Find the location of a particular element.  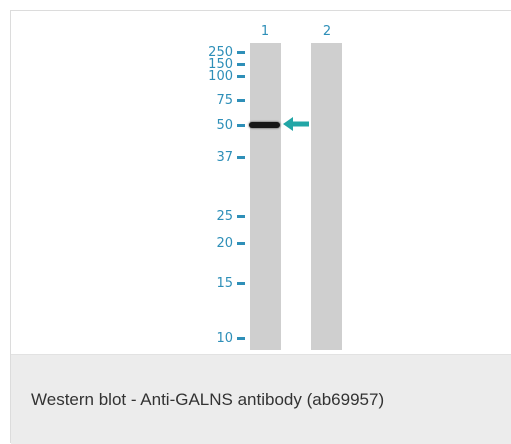

marker-label-100: 100 is located at coordinates (220, 76).